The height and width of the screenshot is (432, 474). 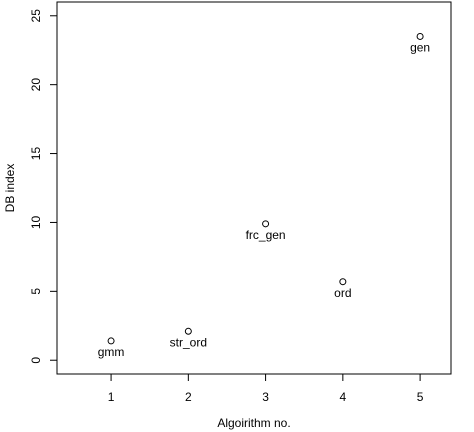 I want to click on x-tick-label: 4, so click(x=342, y=397).